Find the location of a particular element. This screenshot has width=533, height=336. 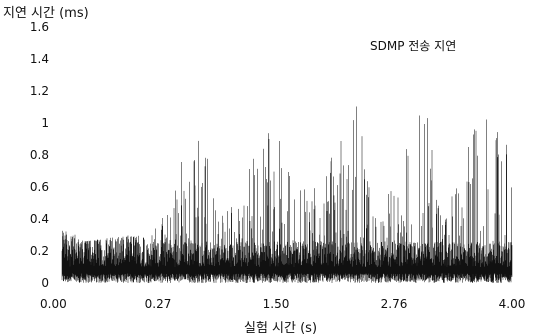

y-tick-label: 0.8 is located at coordinates (39, 155).